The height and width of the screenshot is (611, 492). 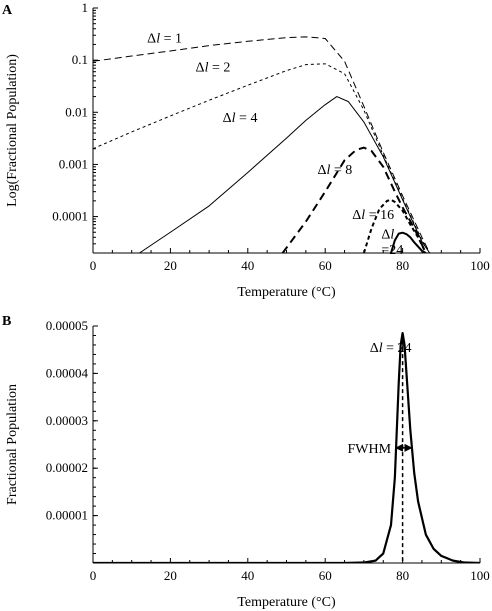 I want to click on panel-letter-b: B, so click(x=6, y=321).